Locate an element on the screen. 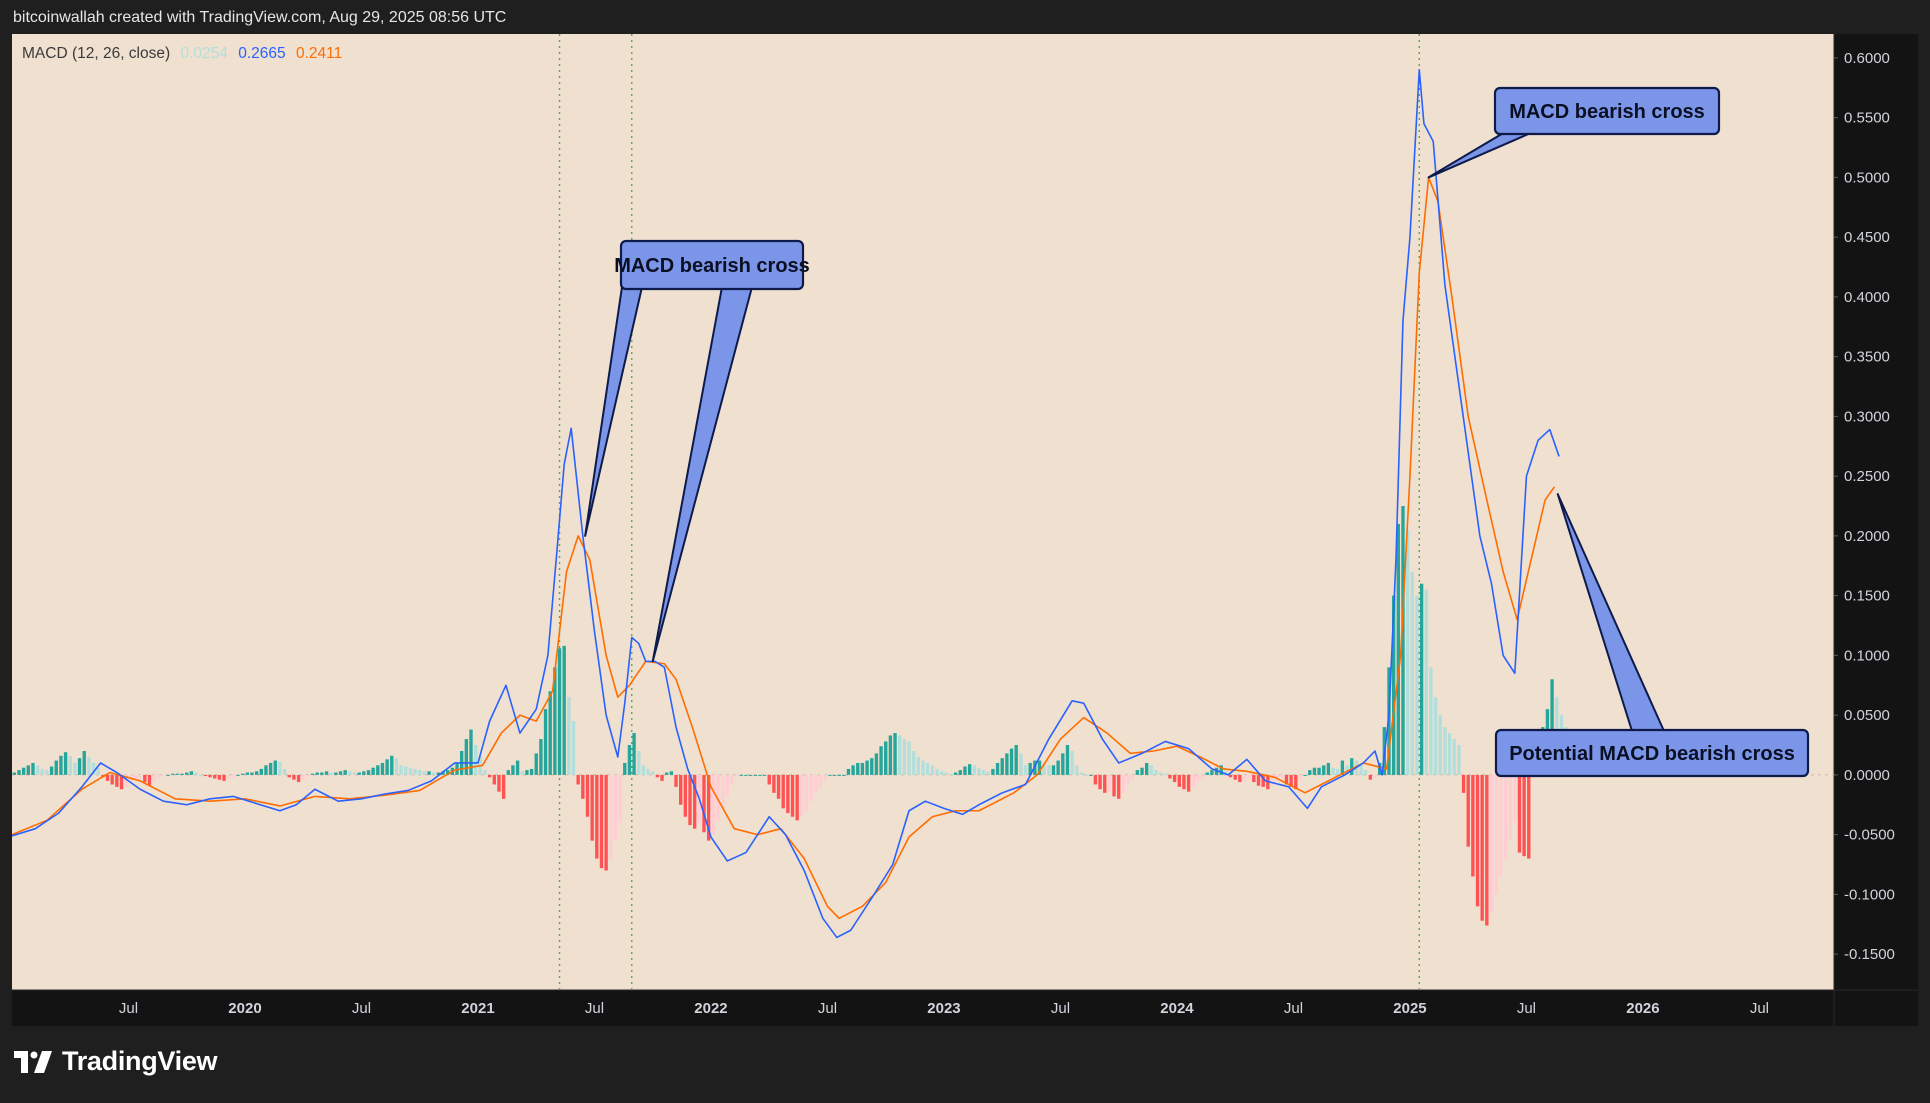  bearish-cross-callout-2021-box is located at coordinates (712, 265).